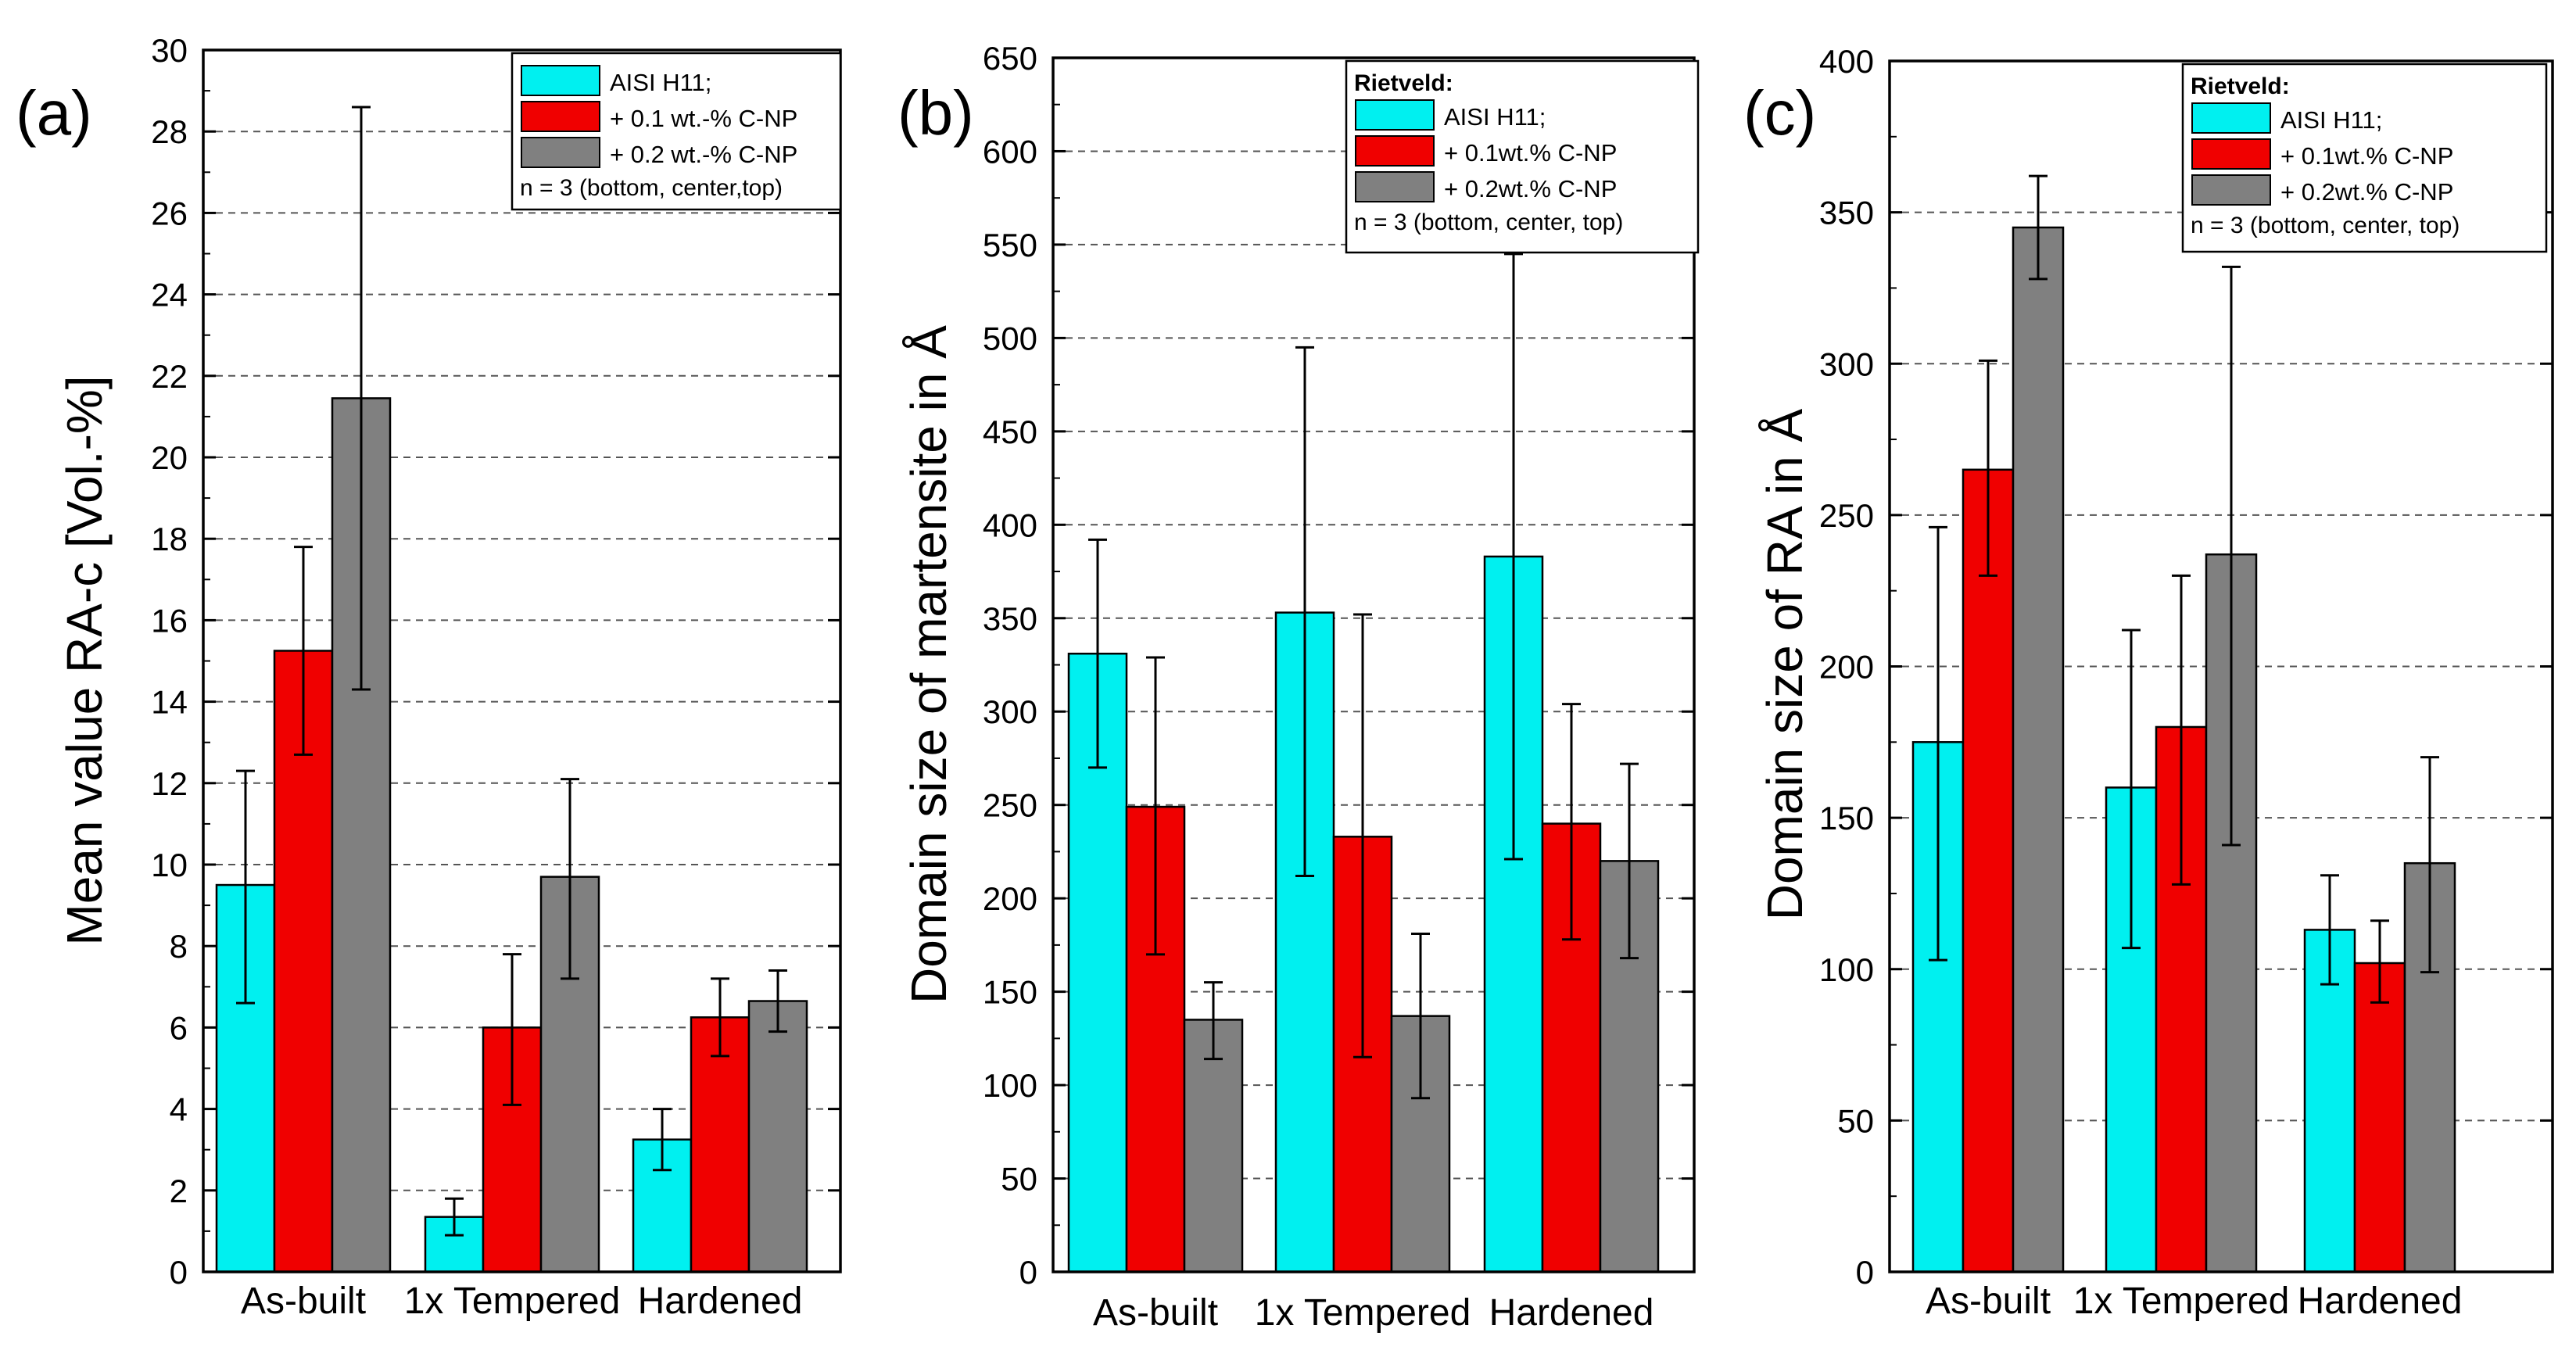  What do you see at coordinates (936, 113) in the screenshot?
I see `panel-label: (b)` at bounding box center [936, 113].